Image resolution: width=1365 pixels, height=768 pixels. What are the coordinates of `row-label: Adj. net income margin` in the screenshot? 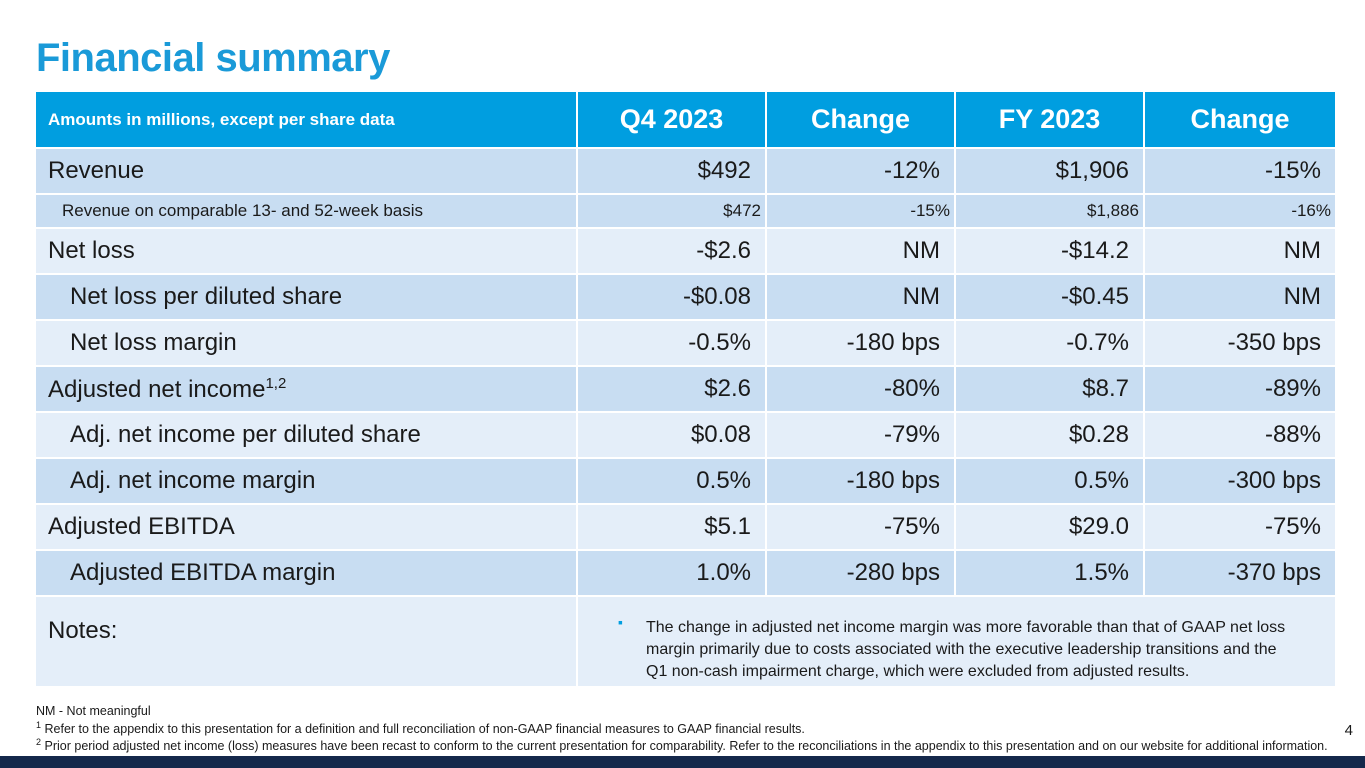 It's located at (306, 481).